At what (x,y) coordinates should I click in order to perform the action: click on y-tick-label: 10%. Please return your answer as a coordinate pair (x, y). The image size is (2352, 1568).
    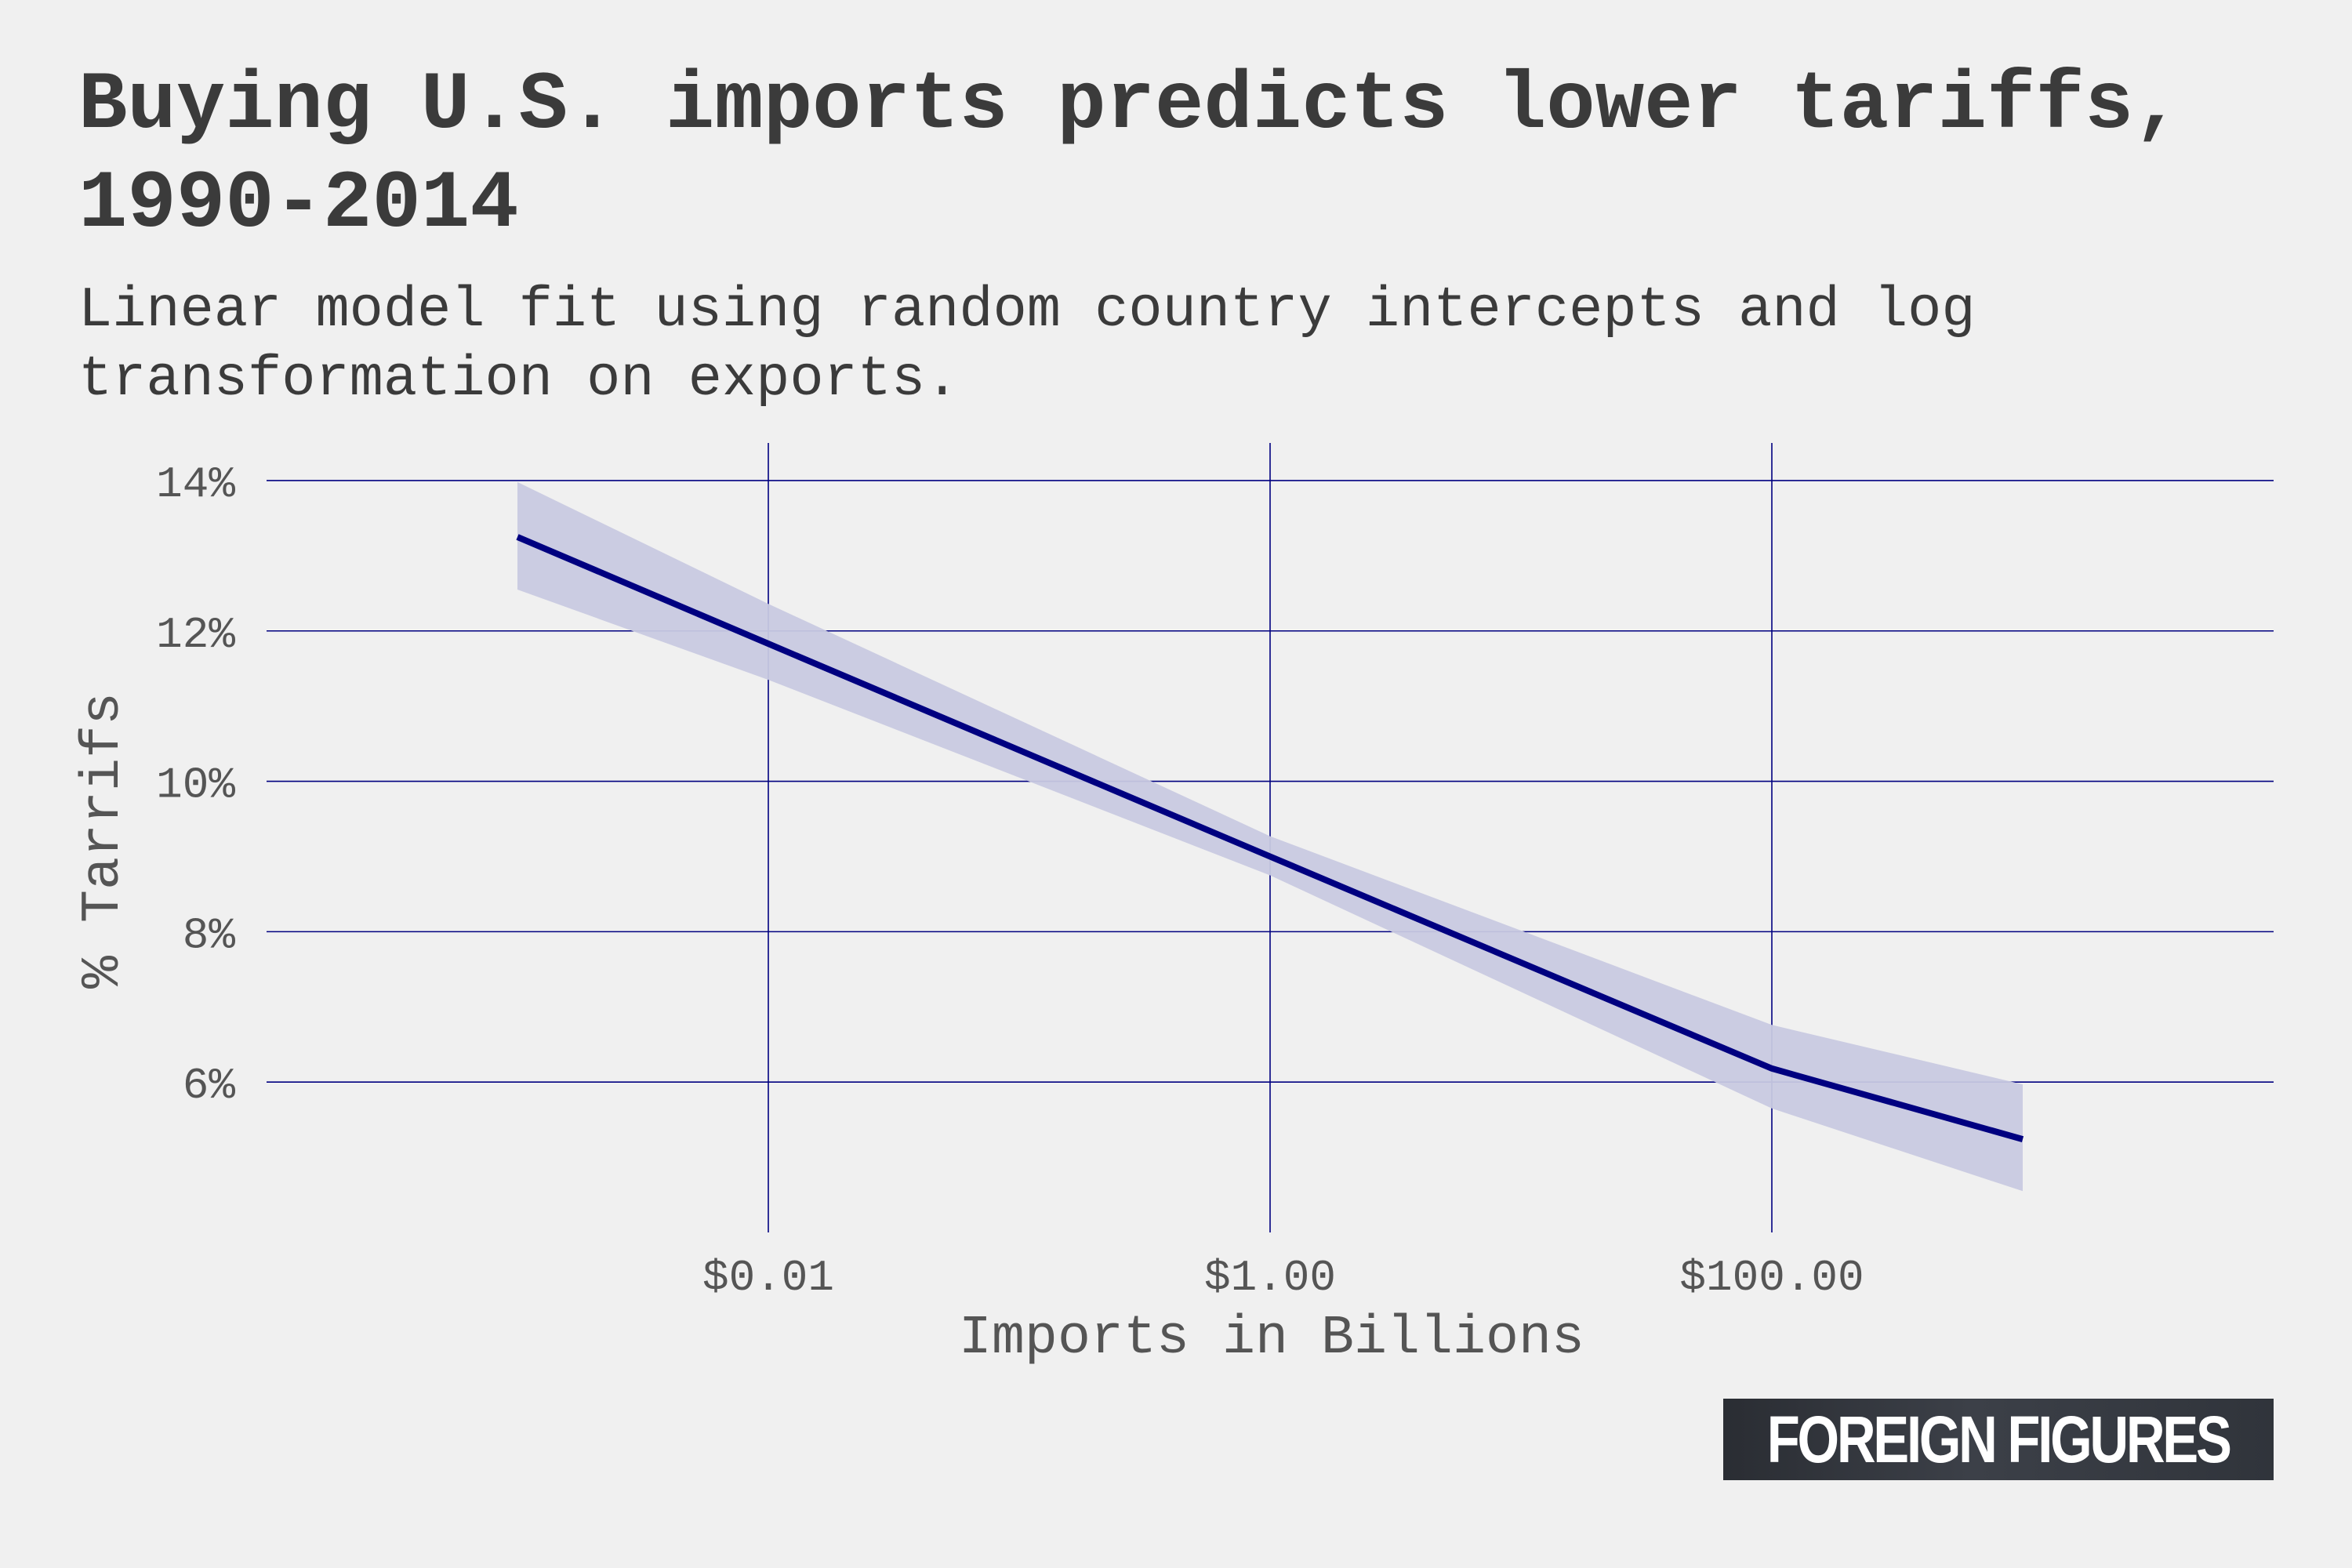
    Looking at the image, I should click on (195, 785).